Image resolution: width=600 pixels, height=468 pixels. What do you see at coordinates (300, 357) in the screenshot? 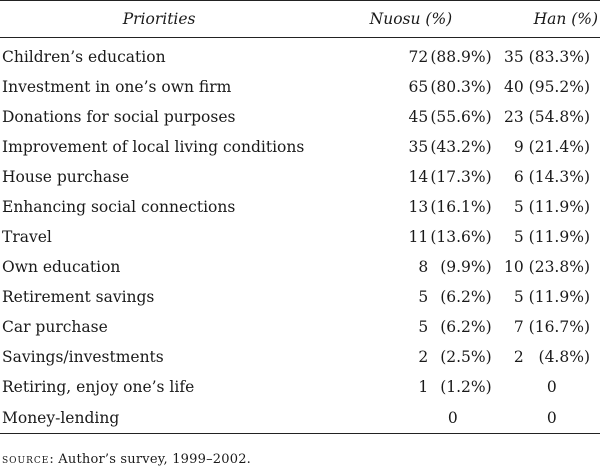
I see `table-row: Savings/investments 2 (2.5%) 2 (4.8%)` at bounding box center [300, 357].